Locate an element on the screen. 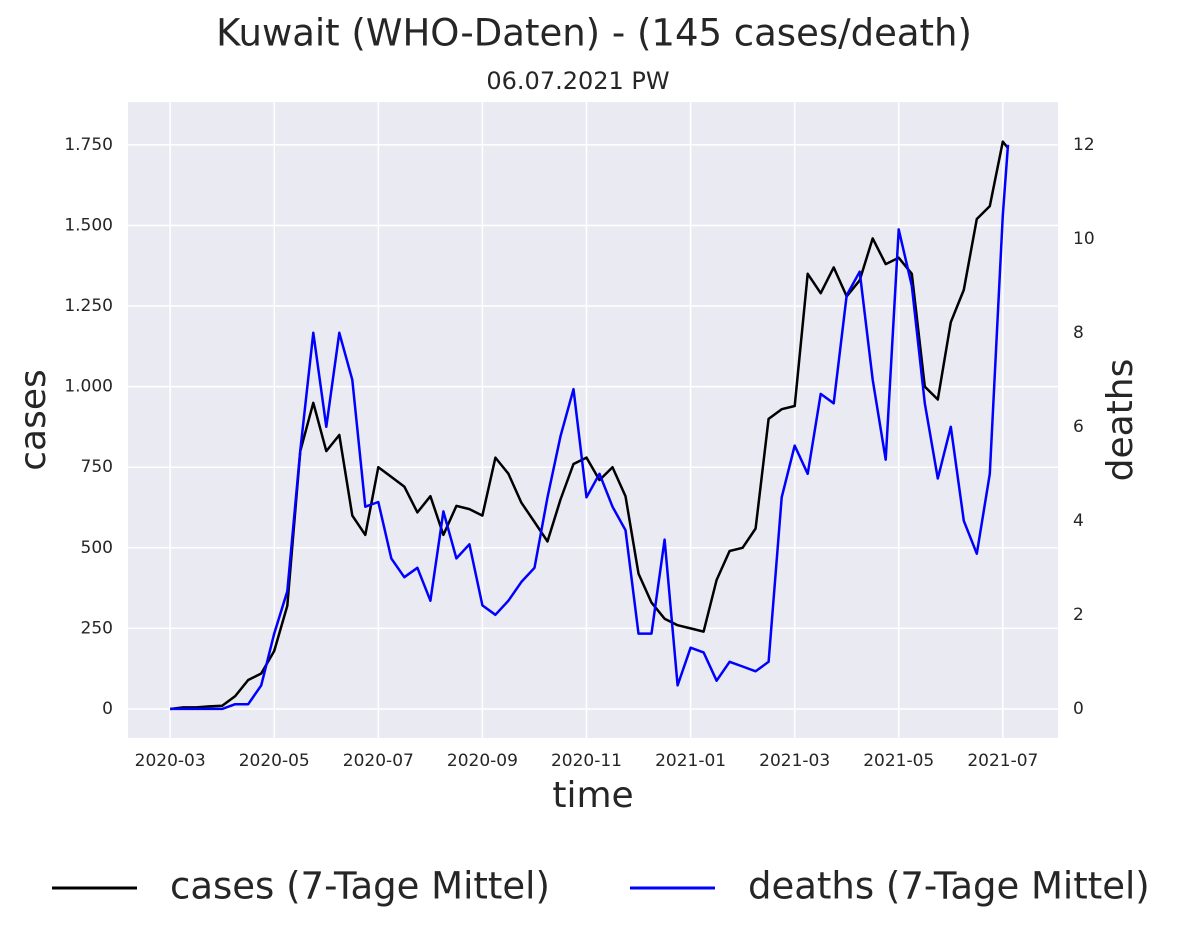 This screenshot has width=1182, height=941. legend-label: deaths (7-Tage Mittel) is located at coordinates (949, 886).